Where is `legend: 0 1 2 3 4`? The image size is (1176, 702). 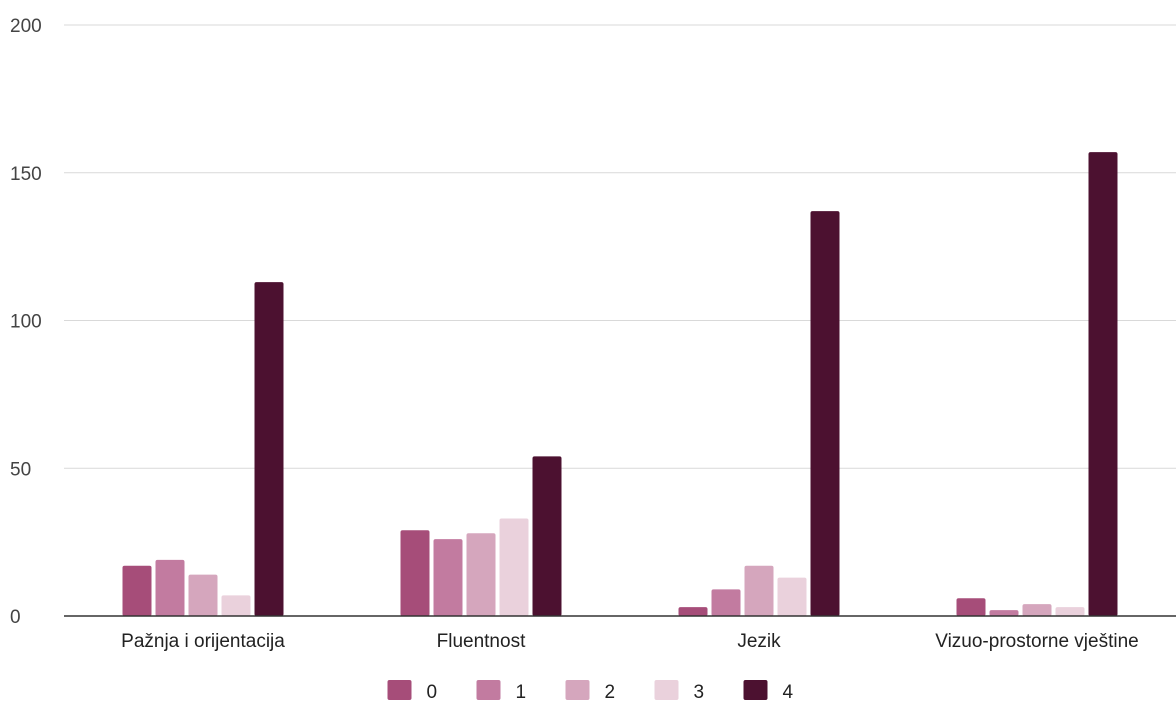 legend: 0 1 2 3 4 is located at coordinates (590, 691).